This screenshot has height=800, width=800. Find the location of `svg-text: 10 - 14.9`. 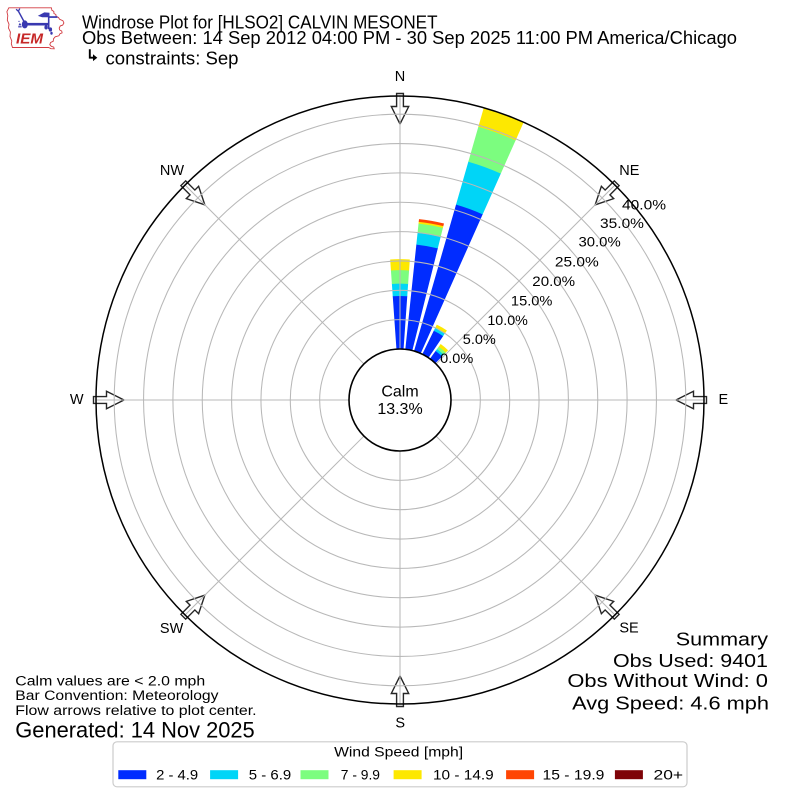

svg-text: 10 - 14.9 is located at coordinates (463, 774).